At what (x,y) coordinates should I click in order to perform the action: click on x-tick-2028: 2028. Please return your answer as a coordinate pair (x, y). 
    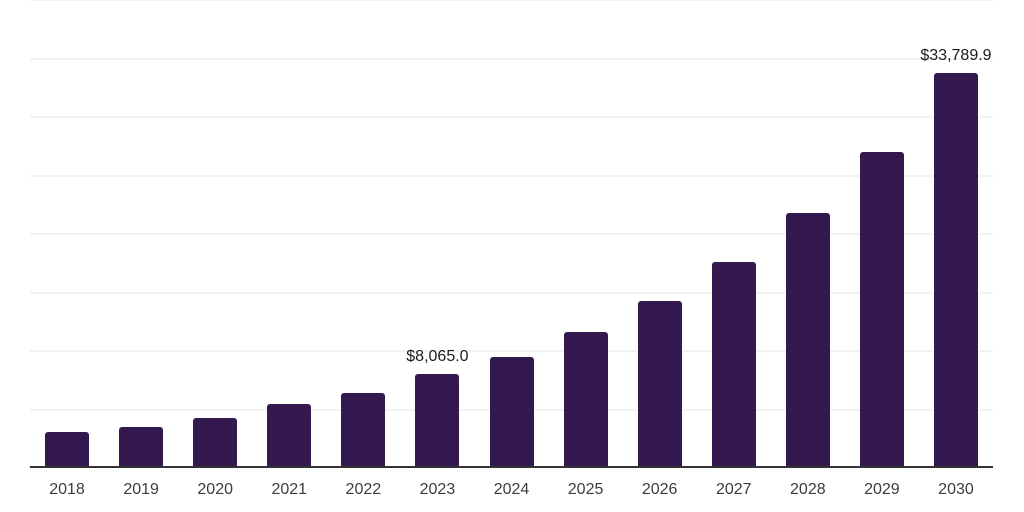
    Looking at the image, I should click on (808, 489).